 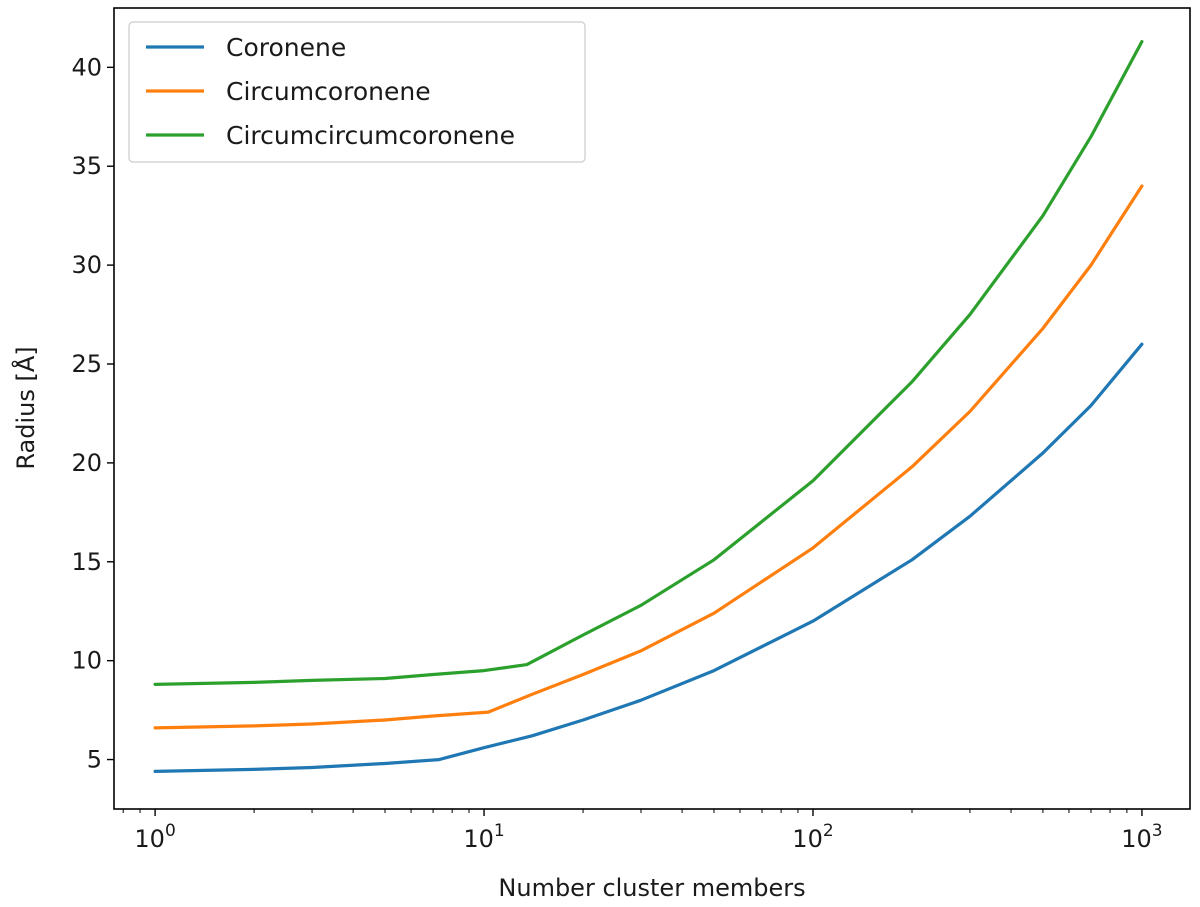 What do you see at coordinates (812, 837) in the screenshot?
I see `x-tick-label-2: 10²` at bounding box center [812, 837].